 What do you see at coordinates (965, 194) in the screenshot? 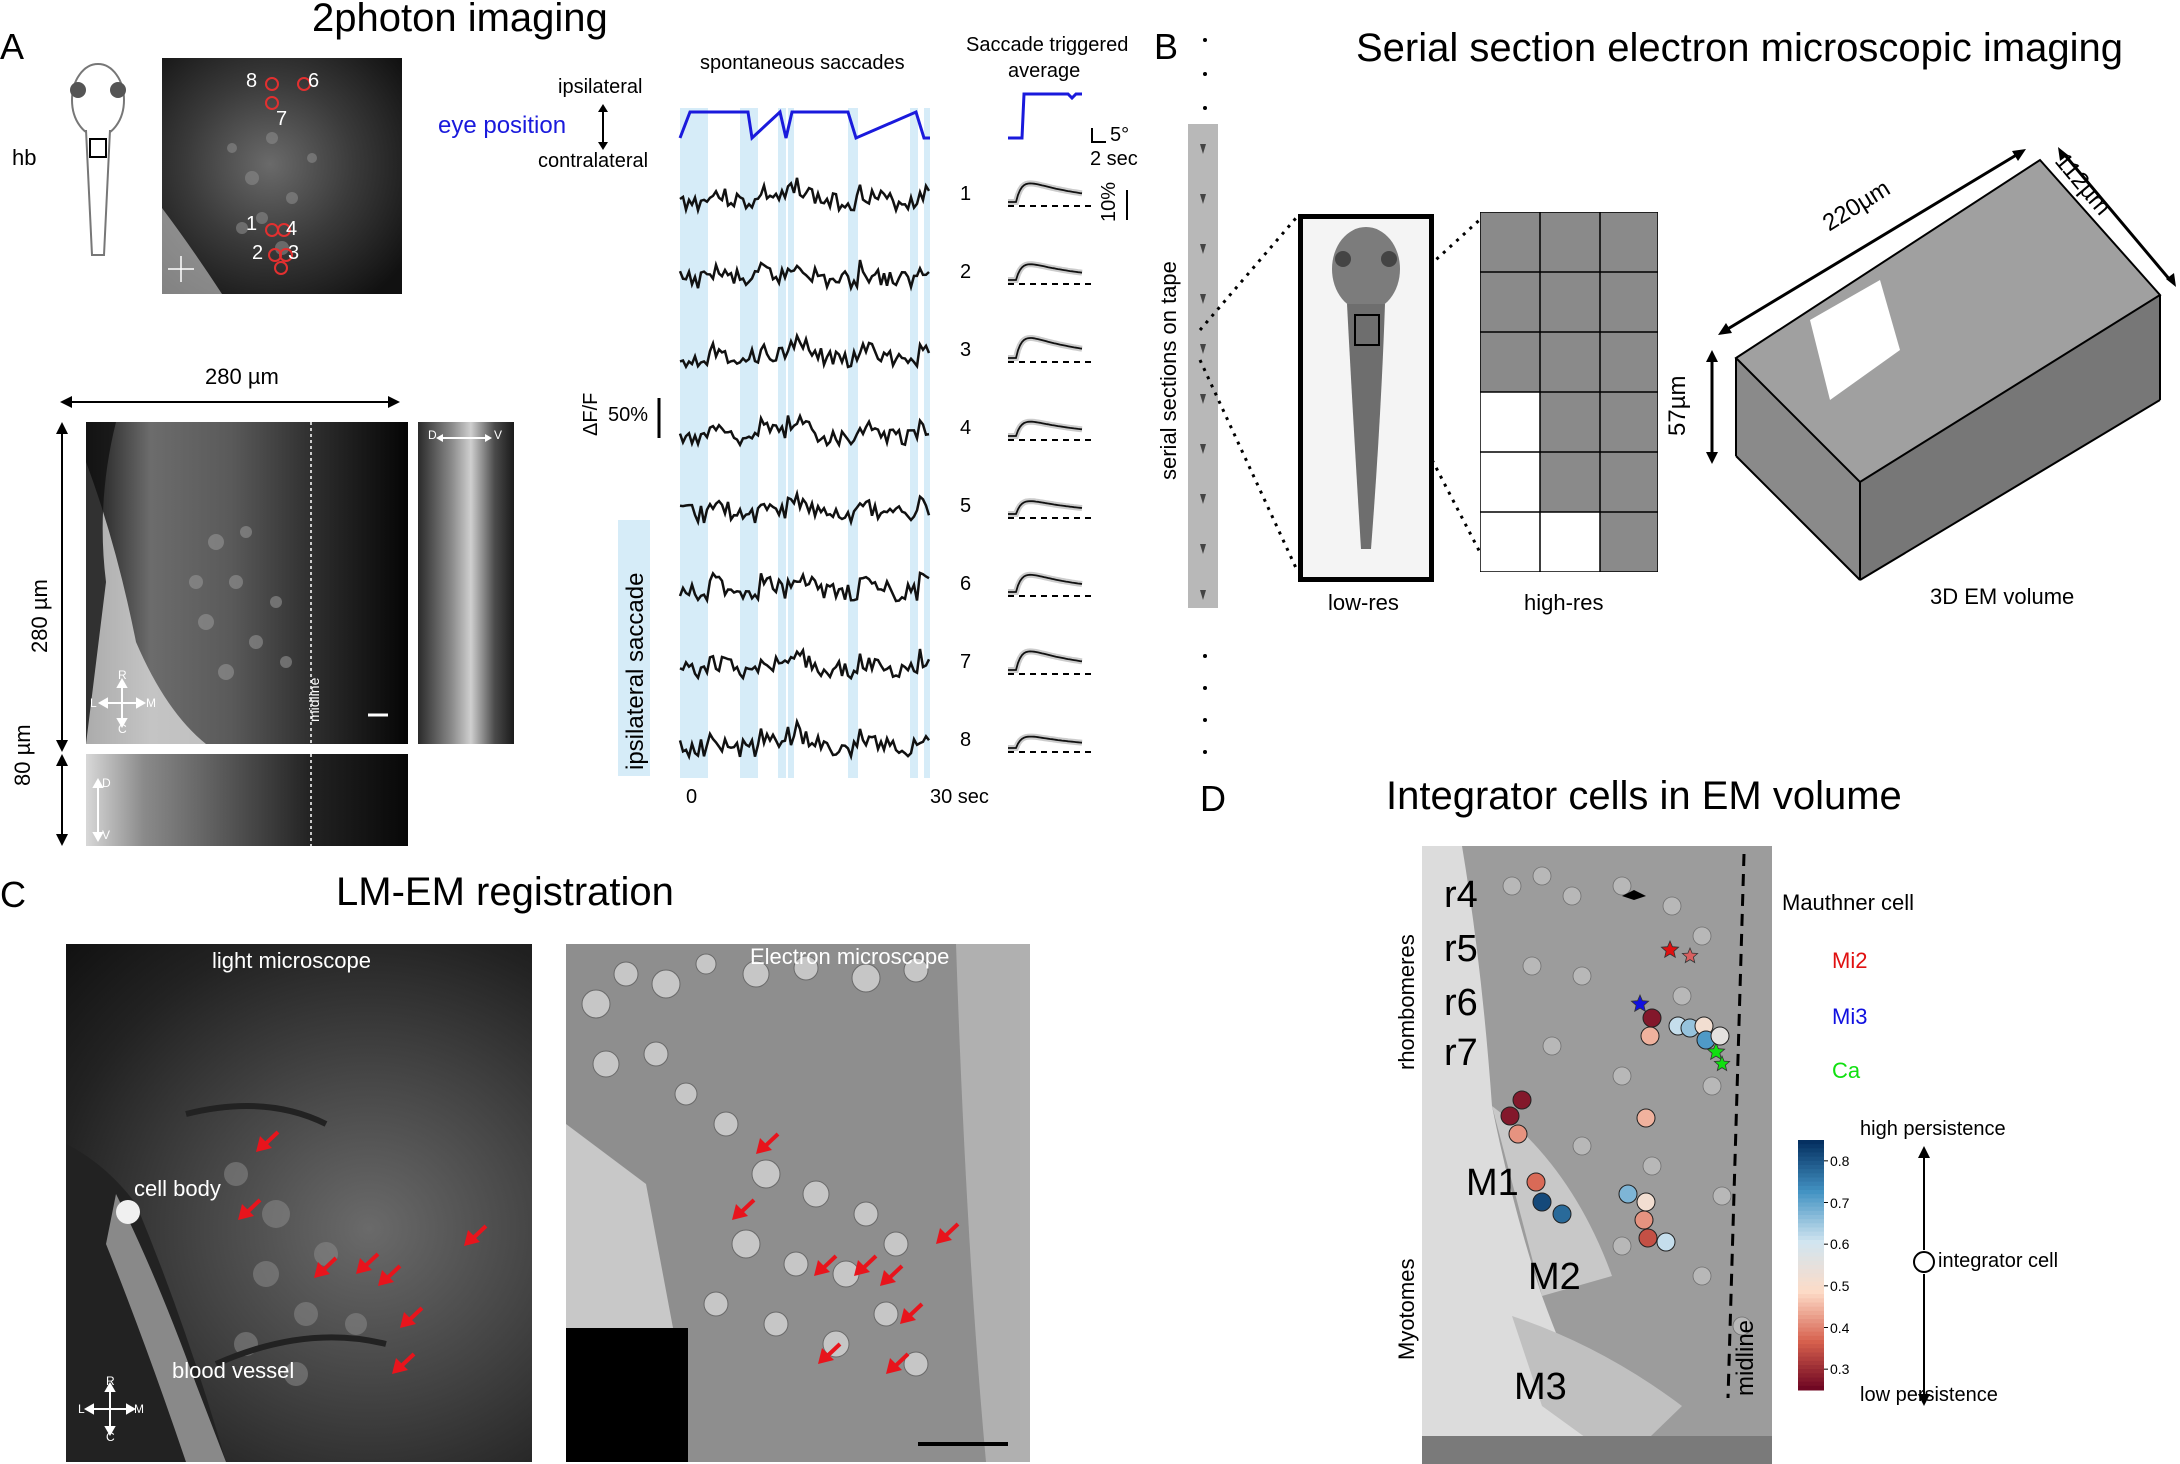
I see `trace-number-1: 1` at bounding box center [965, 194].